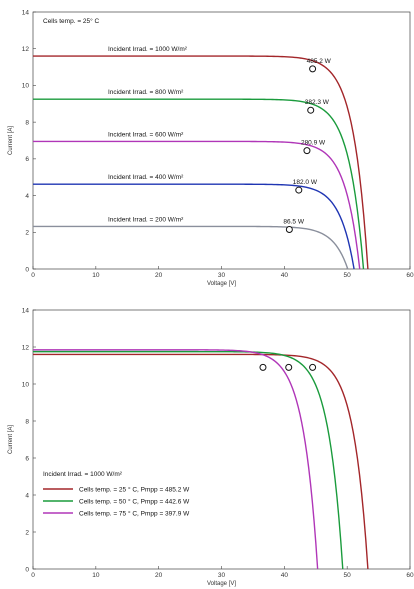 This screenshot has height=589, width=414. What do you see at coordinates (146, 219) in the screenshot?
I see `series-label: Incident Irrad. = 200 W/m²` at bounding box center [146, 219].